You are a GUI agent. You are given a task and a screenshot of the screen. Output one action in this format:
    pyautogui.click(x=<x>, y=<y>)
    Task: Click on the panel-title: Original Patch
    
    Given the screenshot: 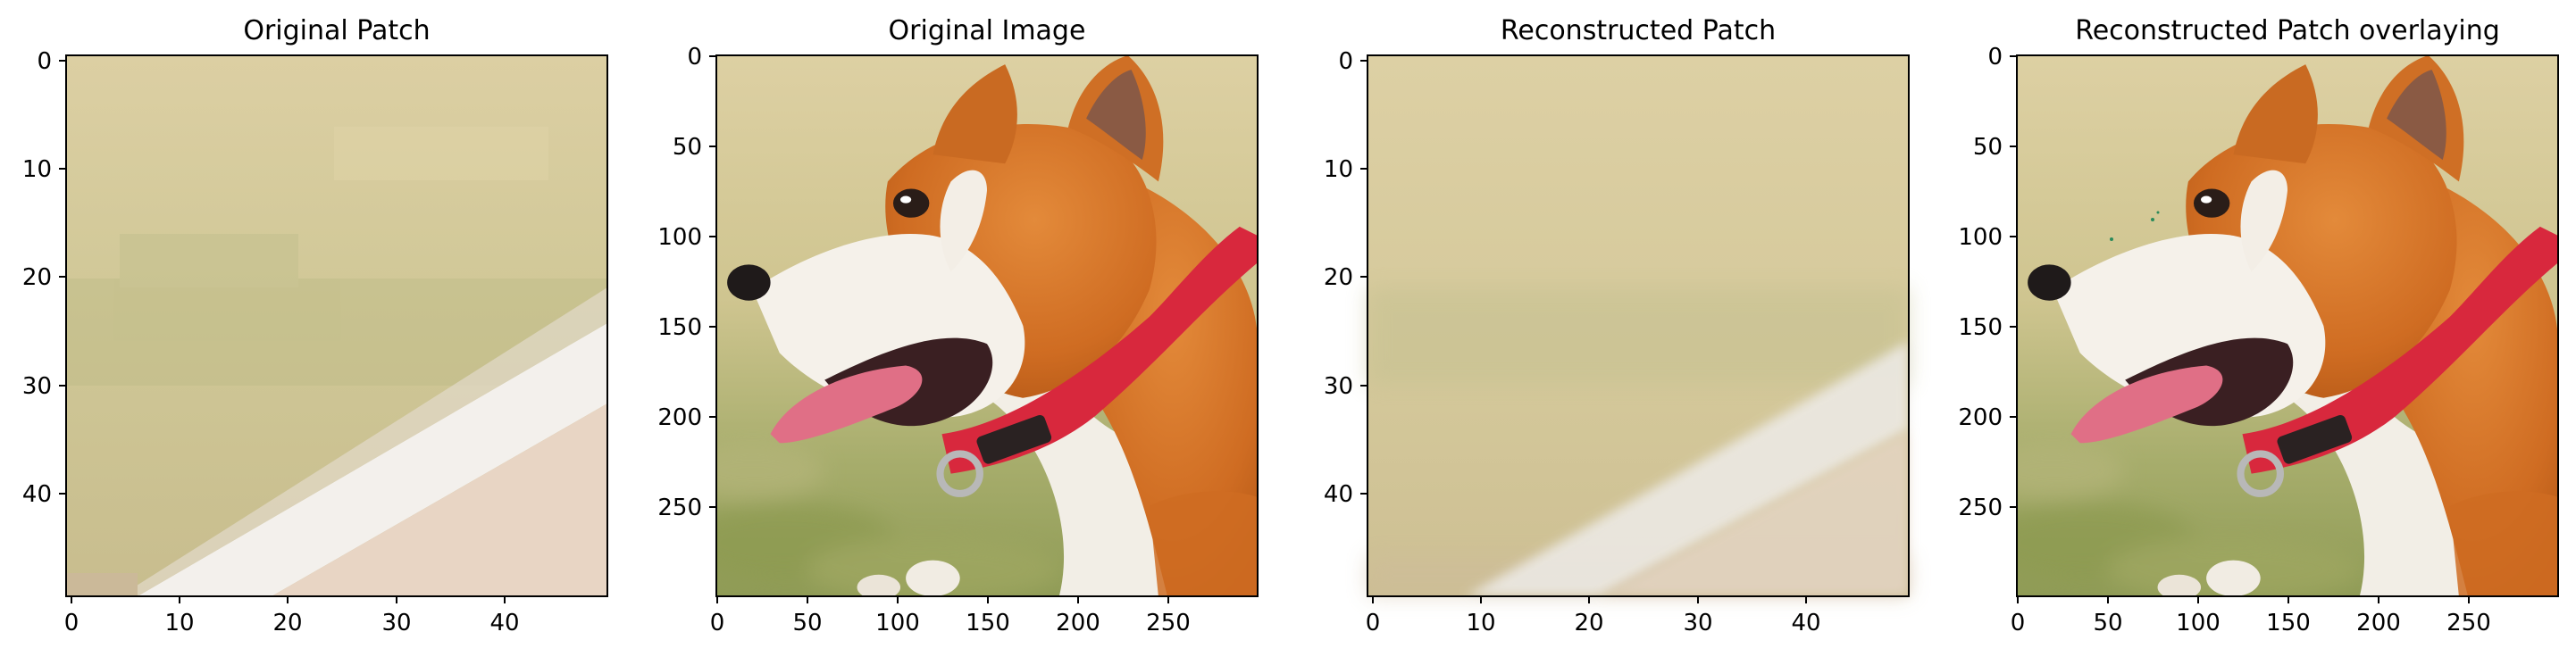 What is the action you would take?
    pyautogui.click(x=337, y=30)
    